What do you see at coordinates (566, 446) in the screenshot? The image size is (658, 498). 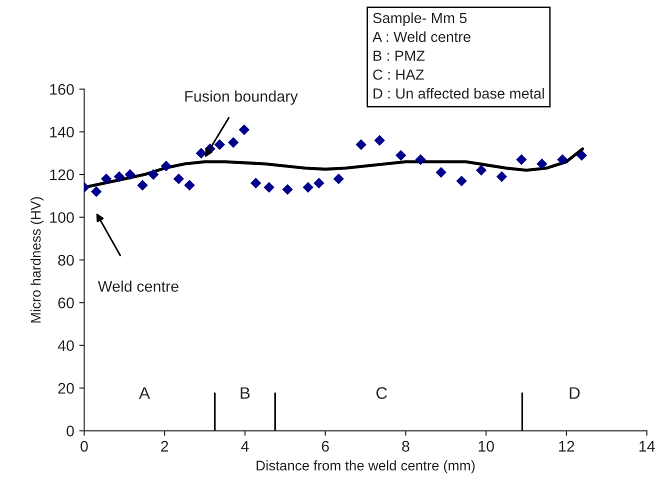 I see `x-tick-label: 12` at bounding box center [566, 446].